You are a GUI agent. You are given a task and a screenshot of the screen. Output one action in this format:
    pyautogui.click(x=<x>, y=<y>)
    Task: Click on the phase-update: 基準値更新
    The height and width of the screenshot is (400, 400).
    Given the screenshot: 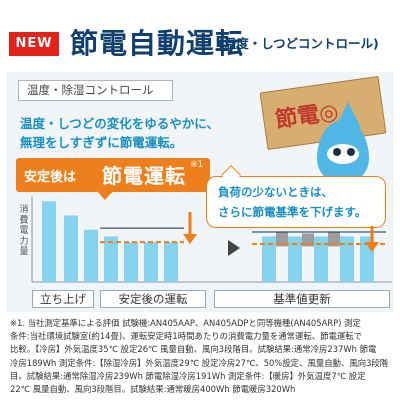 What is the action you would take?
    pyautogui.click(x=302, y=299)
    